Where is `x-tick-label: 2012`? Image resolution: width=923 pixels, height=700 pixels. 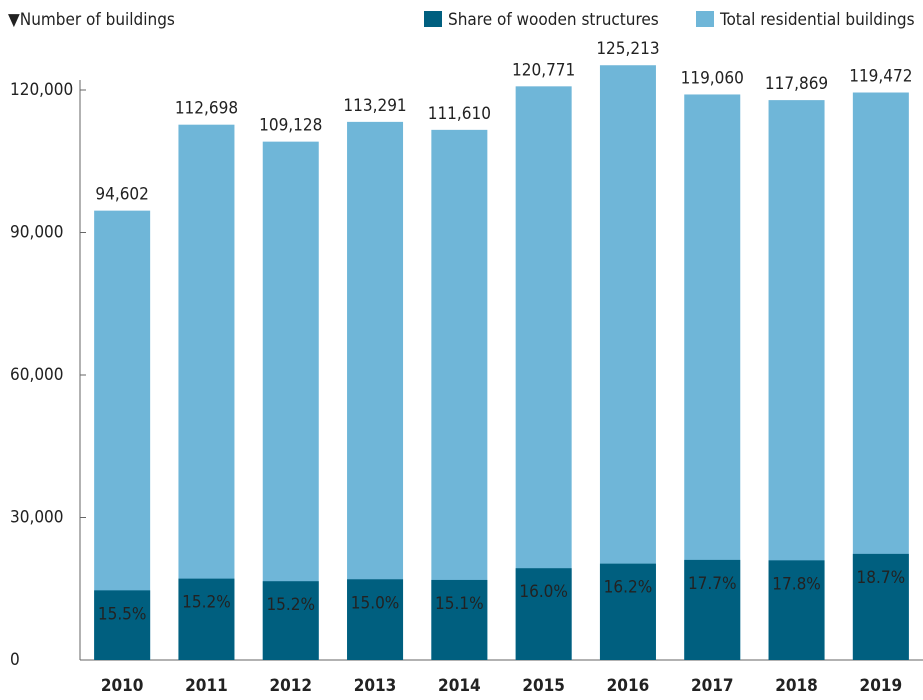 x-tick-label: 2012 is located at coordinates (290, 686).